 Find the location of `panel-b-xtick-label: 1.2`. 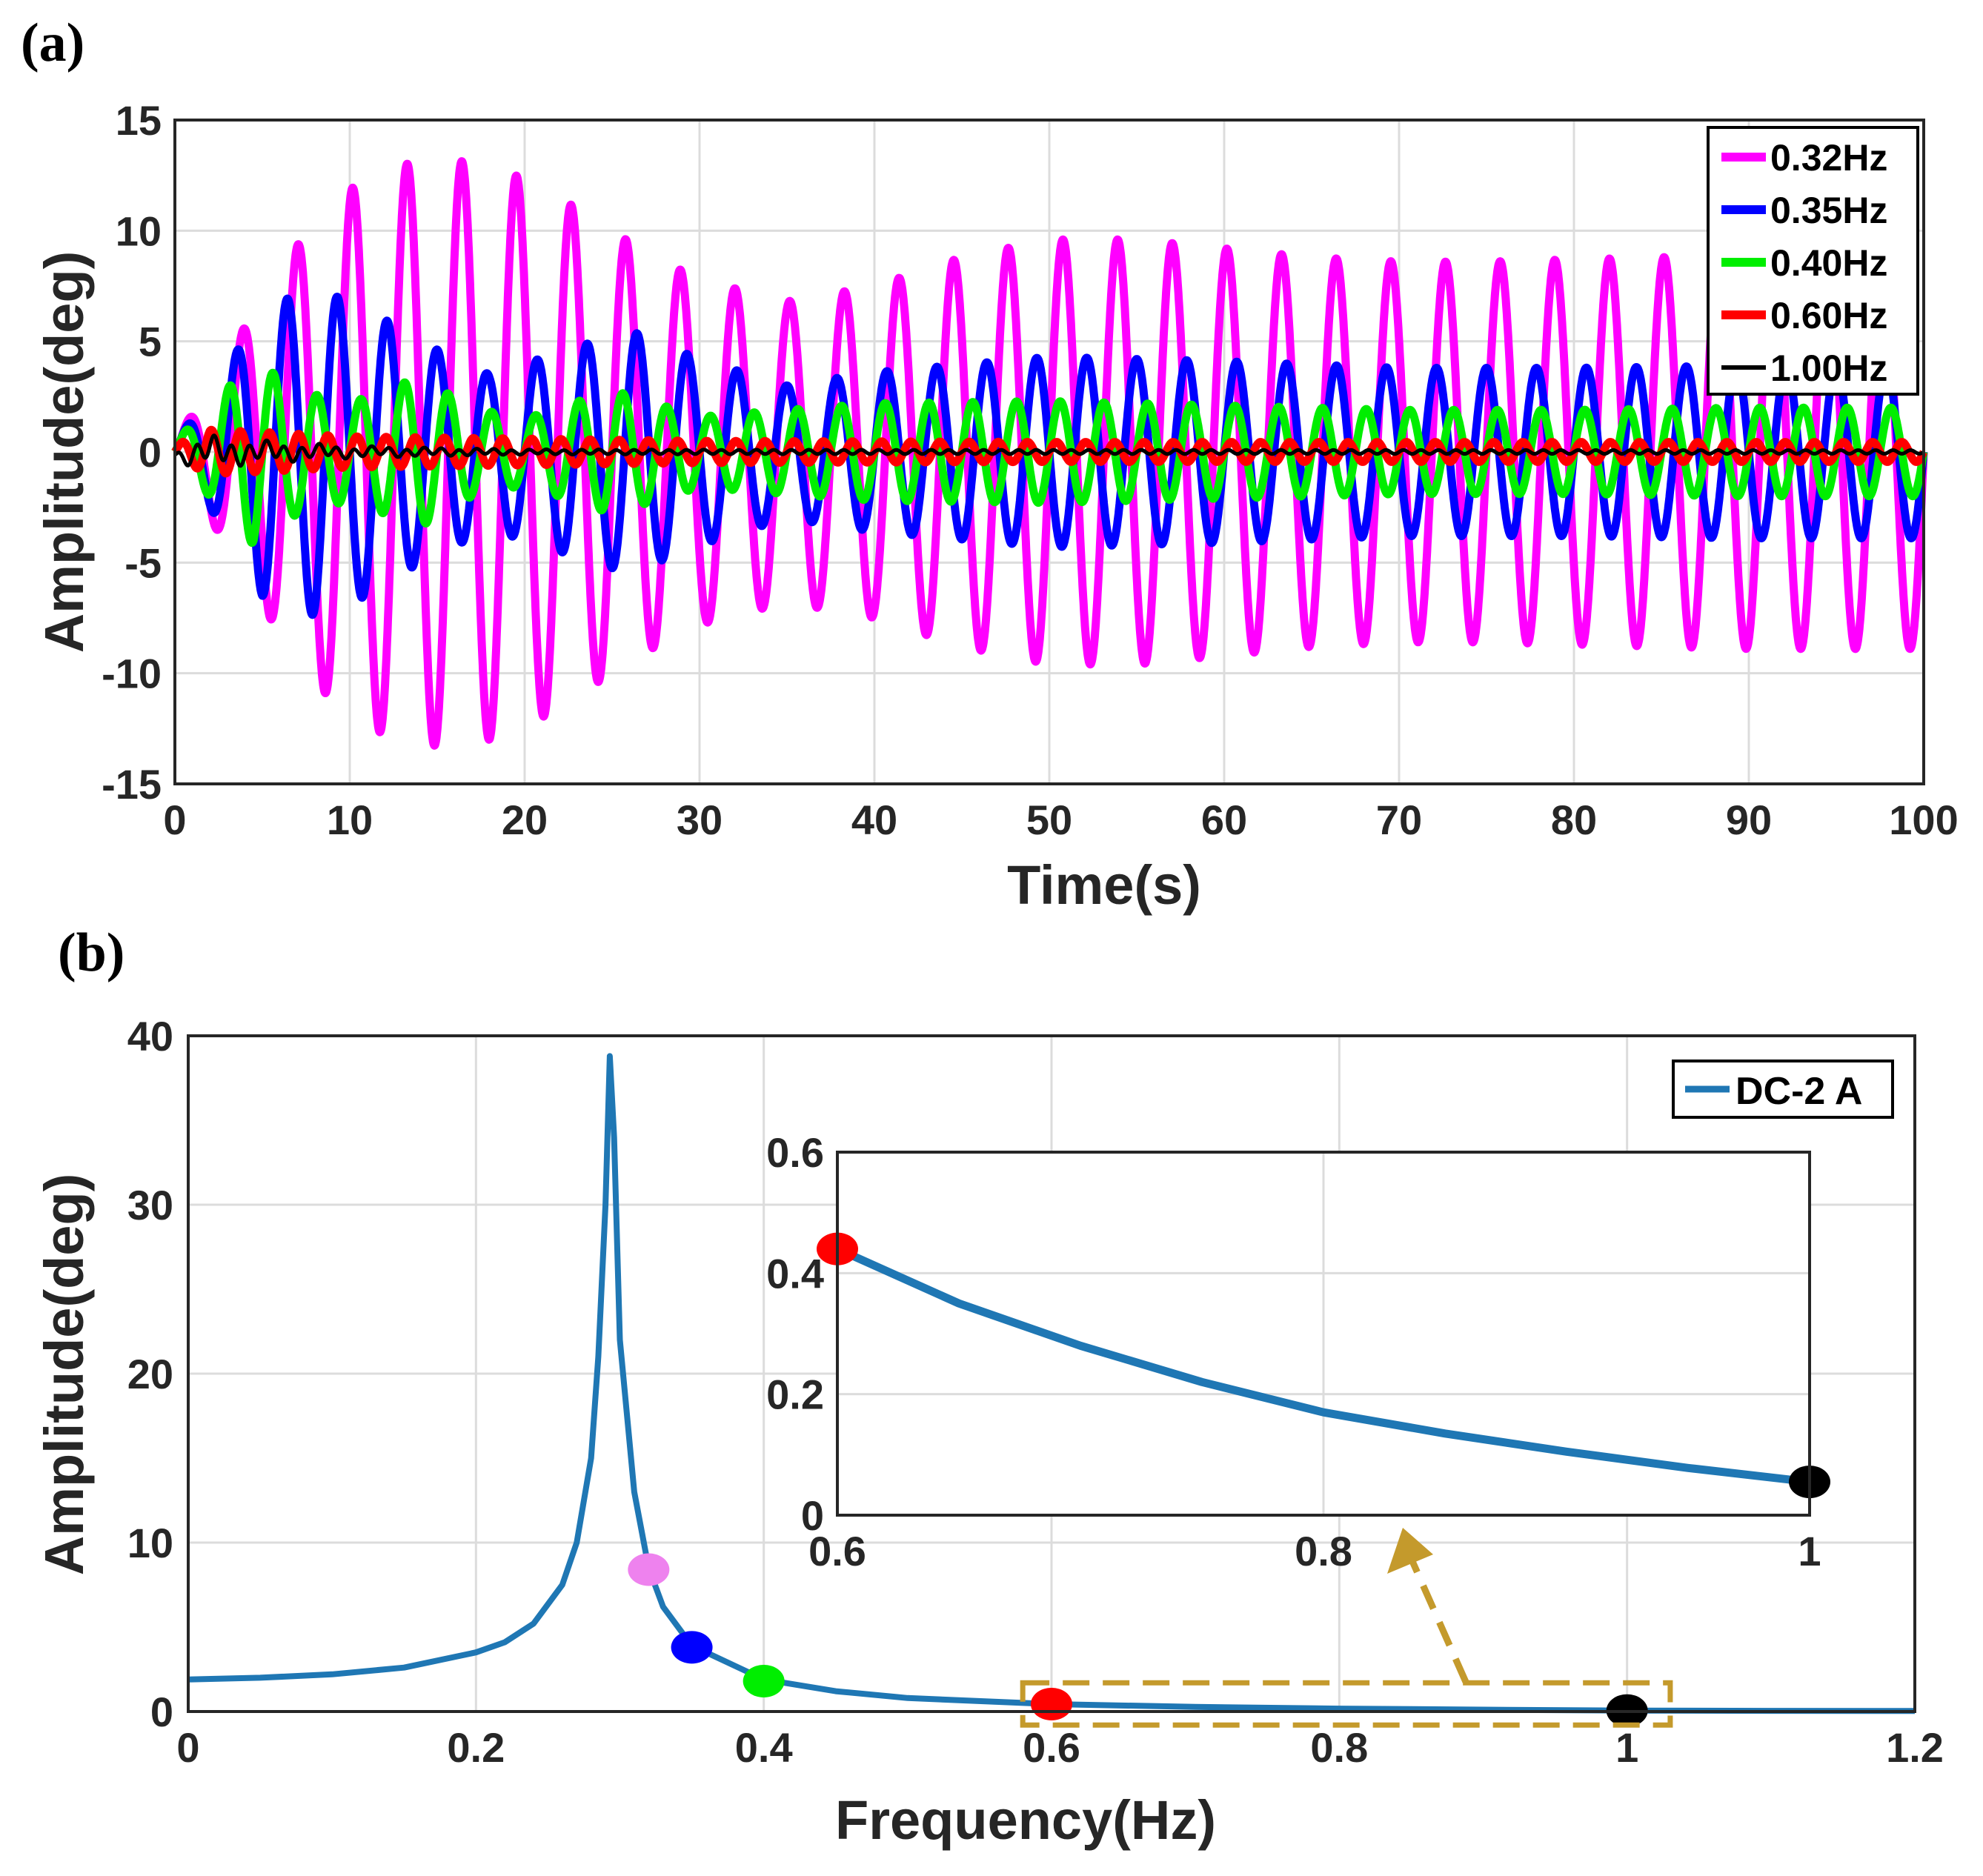

panel-b-xtick-label: 1.2 is located at coordinates (1915, 1747).